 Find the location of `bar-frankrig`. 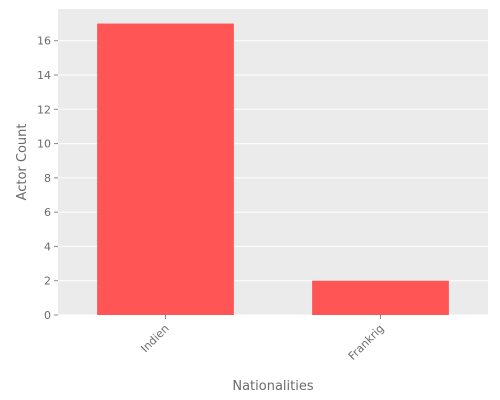

bar-frankrig is located at coordinates (380, 297).